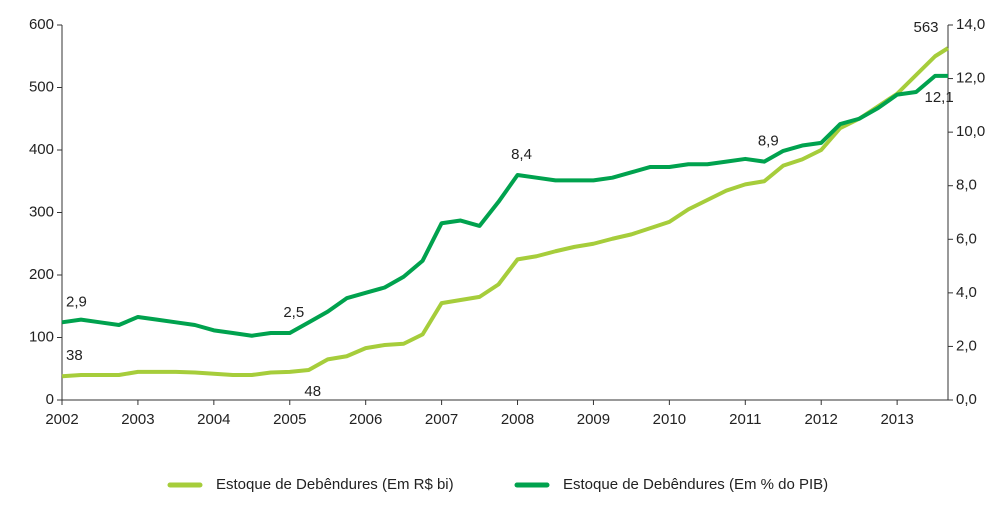 This screenshot has width=1004, height=522. I want to click on y2-tick-label: 14,0, so click(970, 24).